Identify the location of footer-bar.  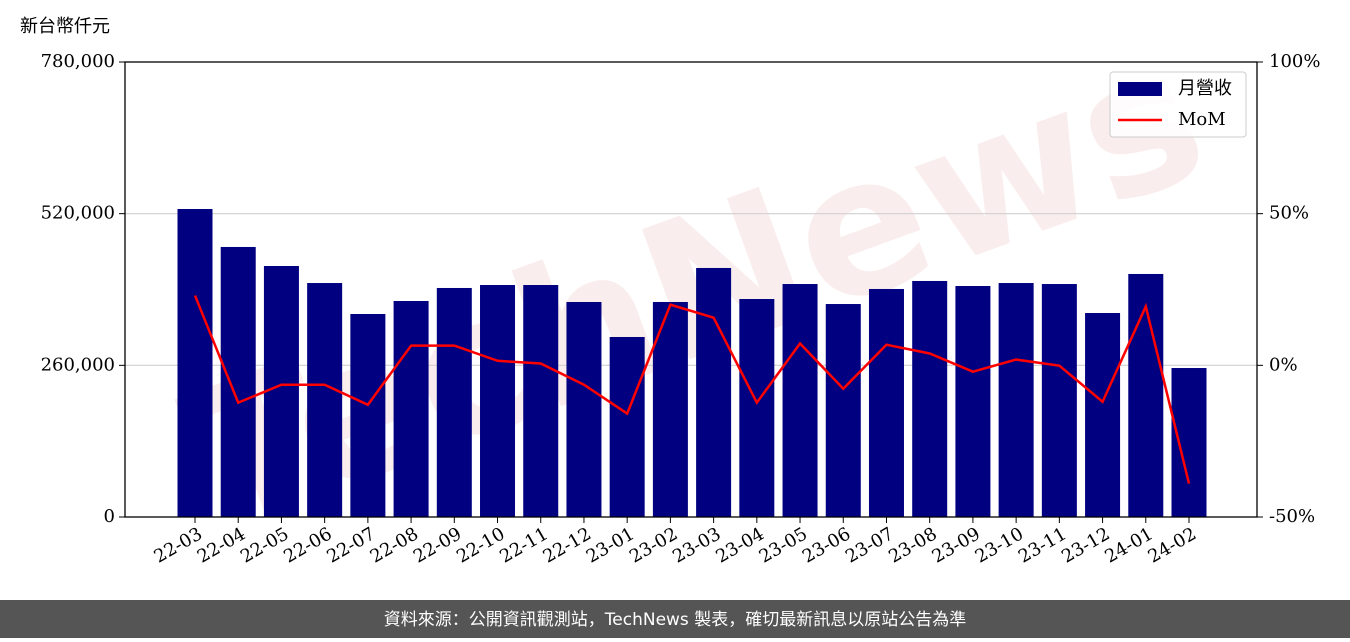
(675, 619).